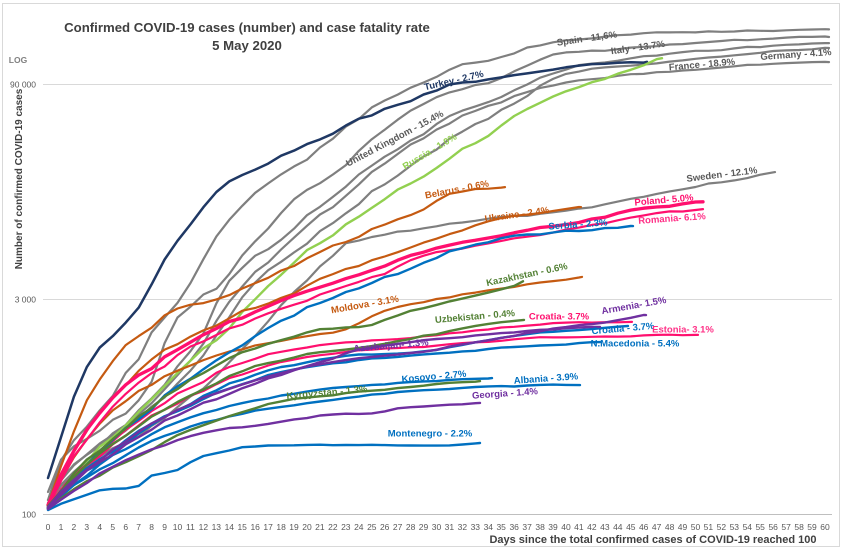 The height and width of the screenshot is (559, 844). What do you see at coordinates (424, 527) in the screenshot?
I see `svg-text: 29` at bounding box center [424, 527].